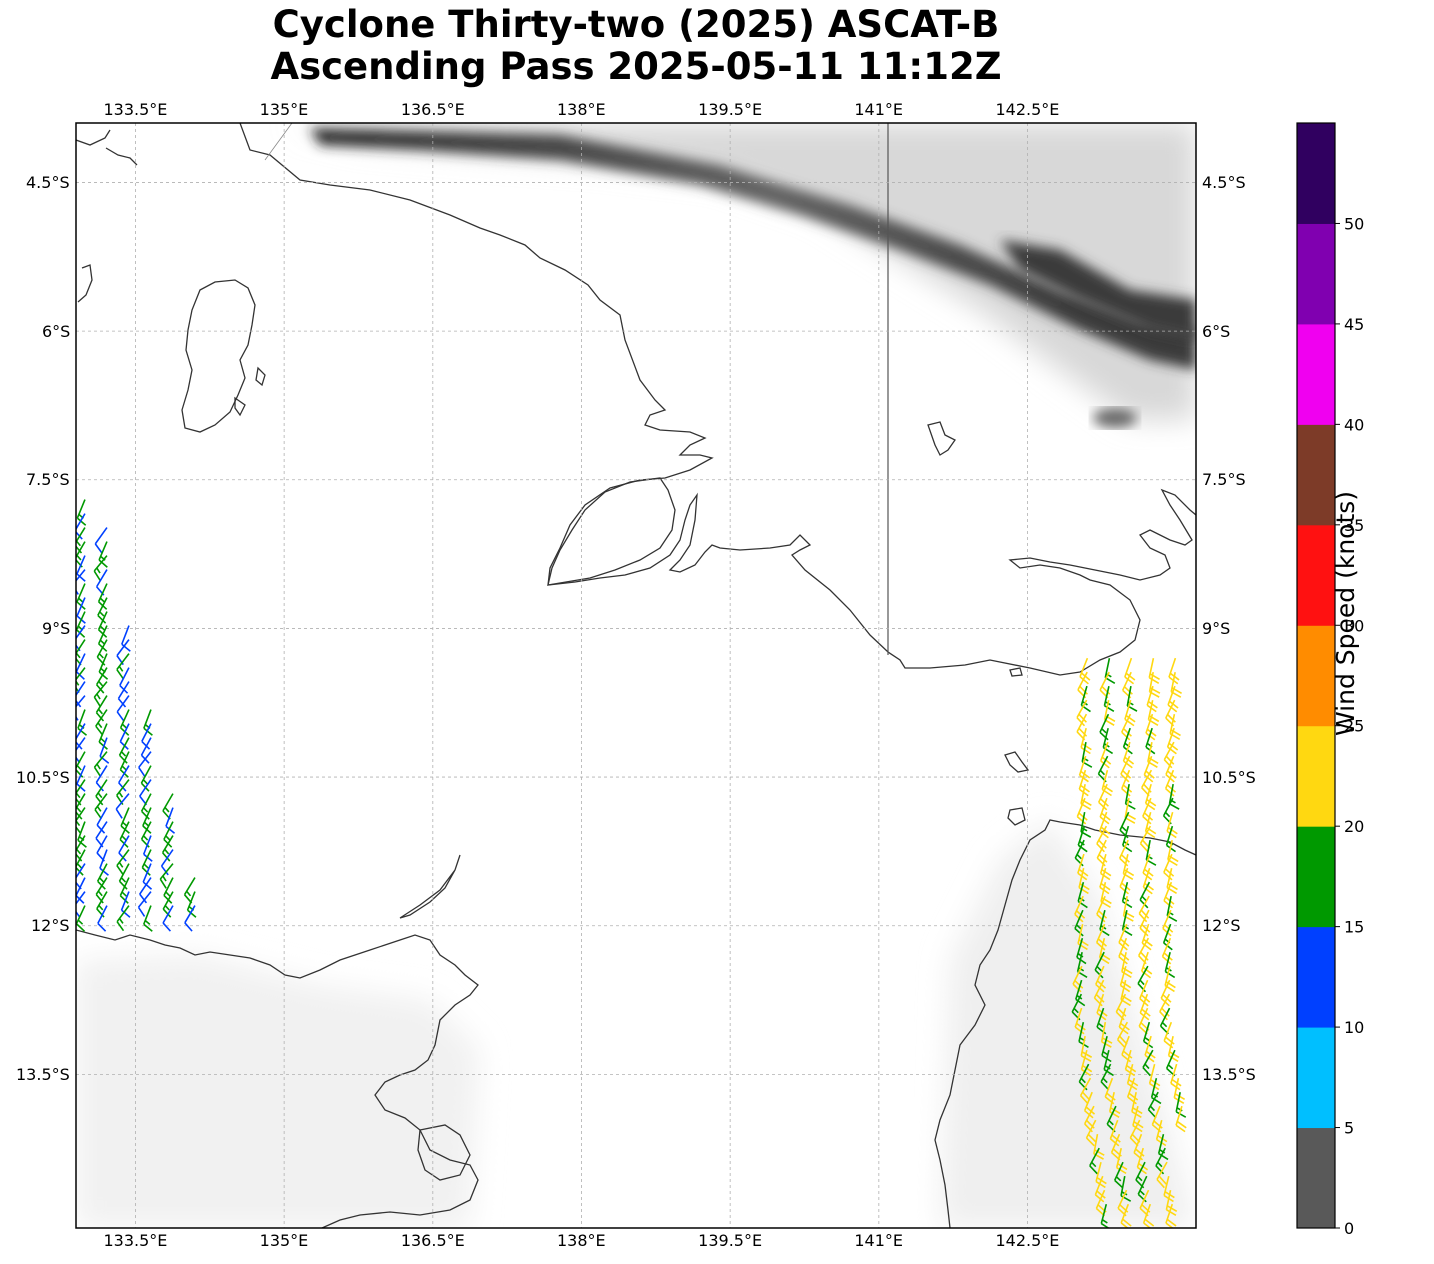  What do you see at coordinates (48, 182) in the screenshot?
I see `lat-label-left-0: 4.5°S` at bounding box center [48, 182].